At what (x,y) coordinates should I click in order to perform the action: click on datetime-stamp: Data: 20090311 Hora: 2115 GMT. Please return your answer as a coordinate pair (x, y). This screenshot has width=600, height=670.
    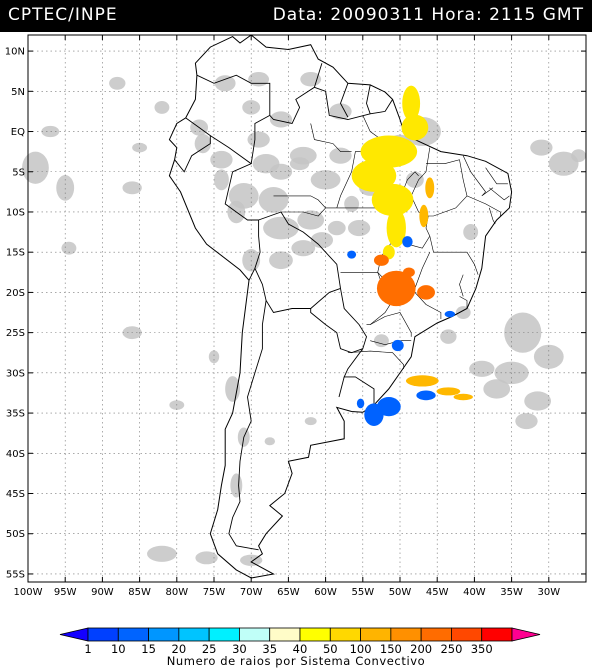
    Looking at the image, I should click on (428, 15).